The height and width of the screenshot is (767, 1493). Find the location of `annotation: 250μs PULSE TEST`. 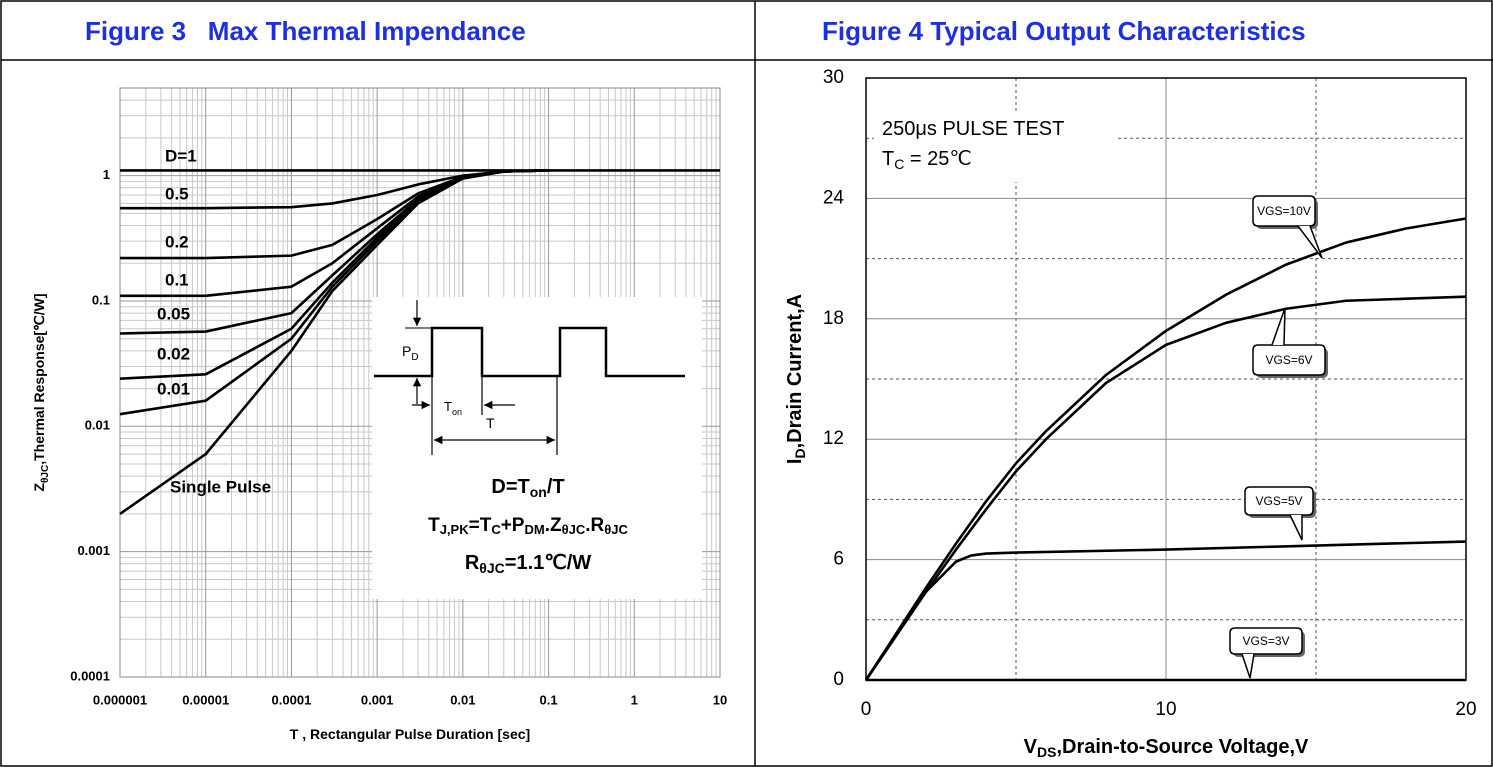

annotation: 250μs PULSE TEST is located at coordinates (973, 129).